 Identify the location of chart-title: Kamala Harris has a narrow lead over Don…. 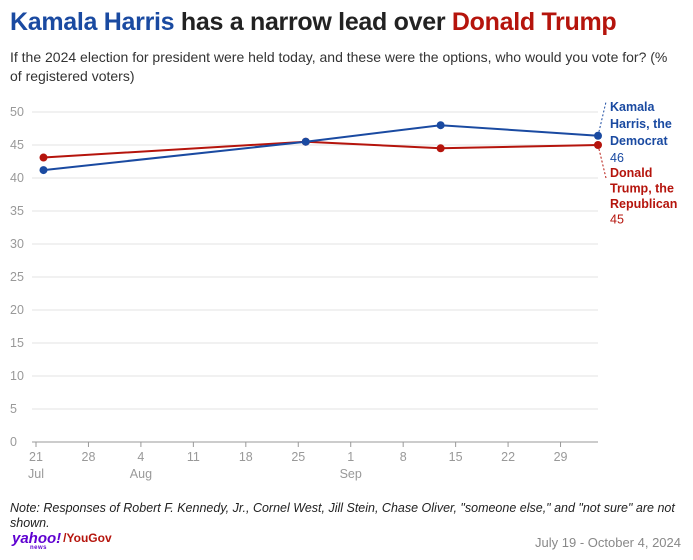
(313, 22).